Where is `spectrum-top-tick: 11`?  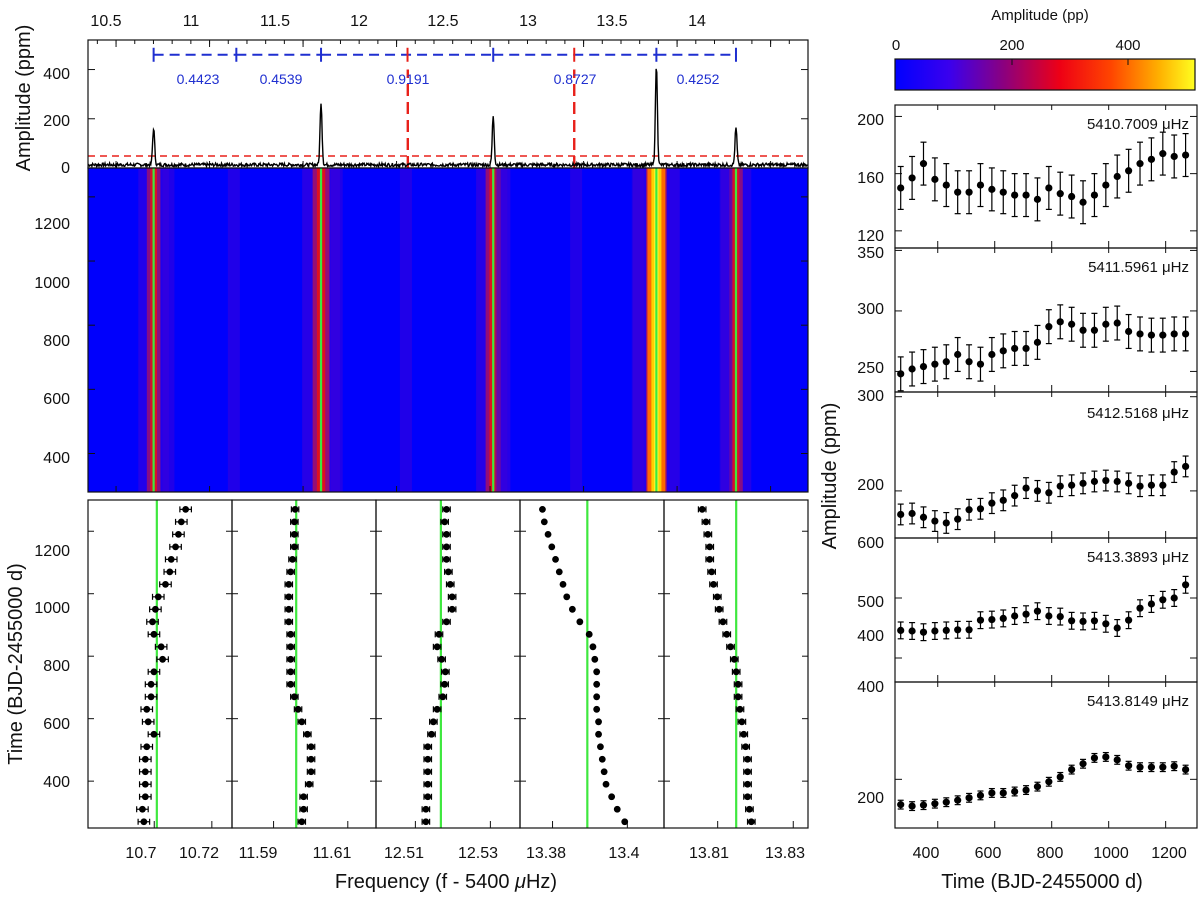
spectrum-top-tick: 11 is located at coordinates (191, 21).